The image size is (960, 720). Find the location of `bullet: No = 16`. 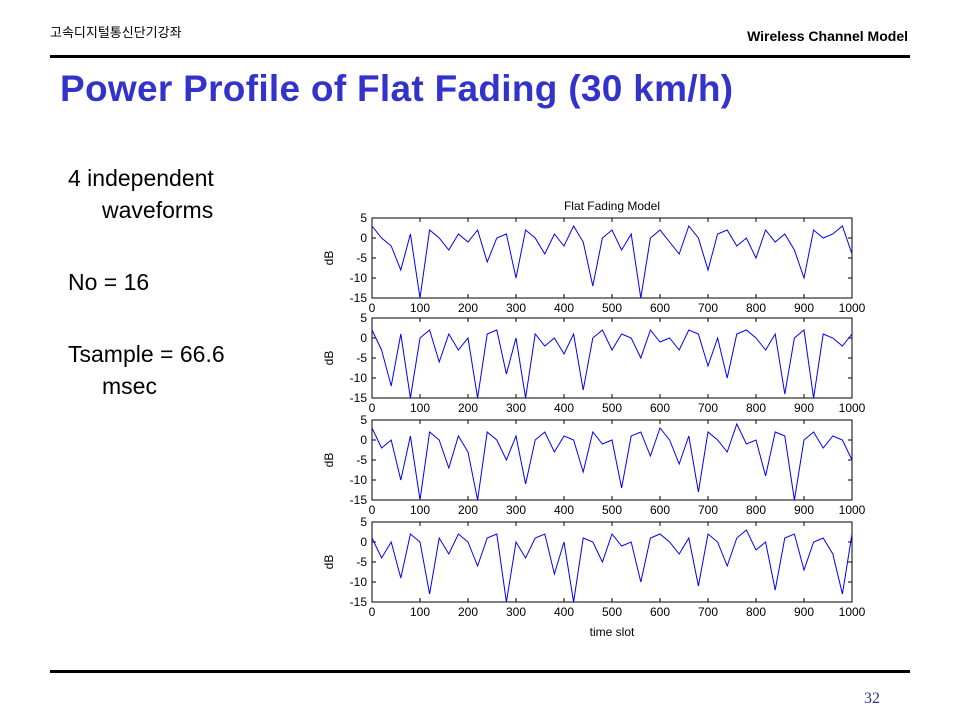

bullet: No = 16 is located at coordinates (109, 282).